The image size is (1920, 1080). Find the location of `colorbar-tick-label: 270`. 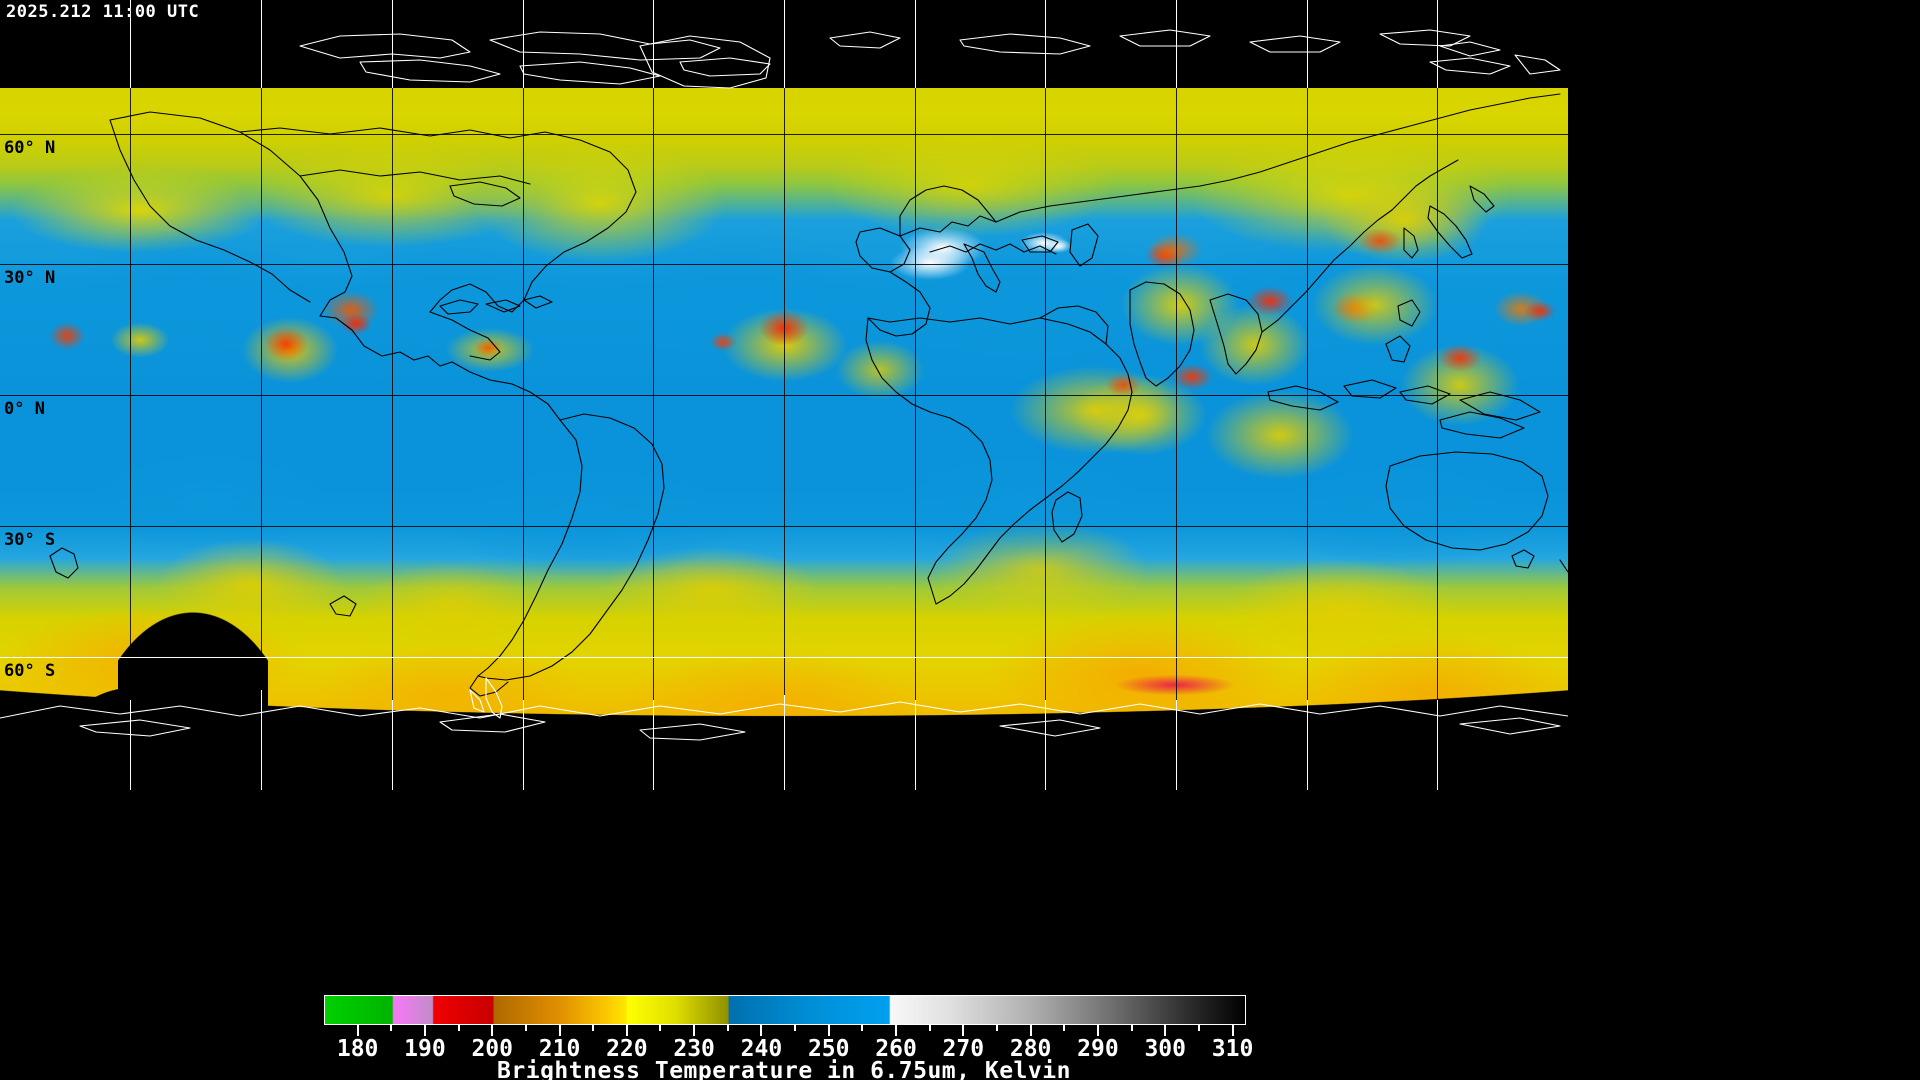

colorbar-tick-label: 270 is located at coordinates (963, 1049).